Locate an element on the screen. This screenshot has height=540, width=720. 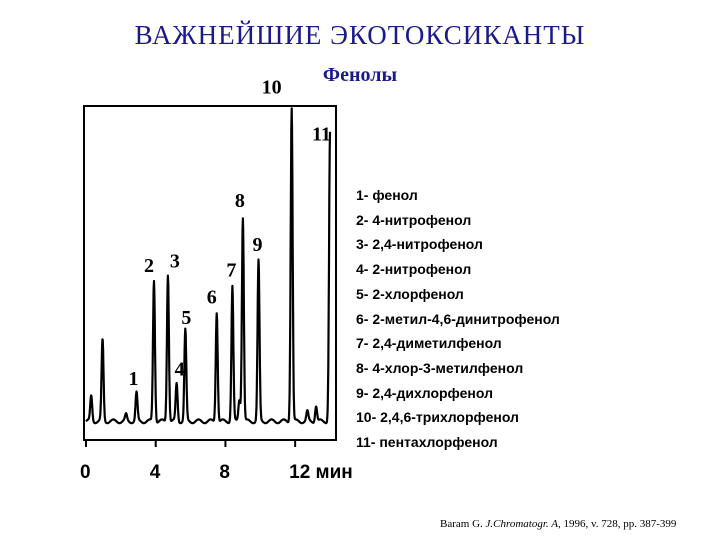
legend-item: 10- 2,4,6-трихлорфенол is located at coordinates (437, 417).